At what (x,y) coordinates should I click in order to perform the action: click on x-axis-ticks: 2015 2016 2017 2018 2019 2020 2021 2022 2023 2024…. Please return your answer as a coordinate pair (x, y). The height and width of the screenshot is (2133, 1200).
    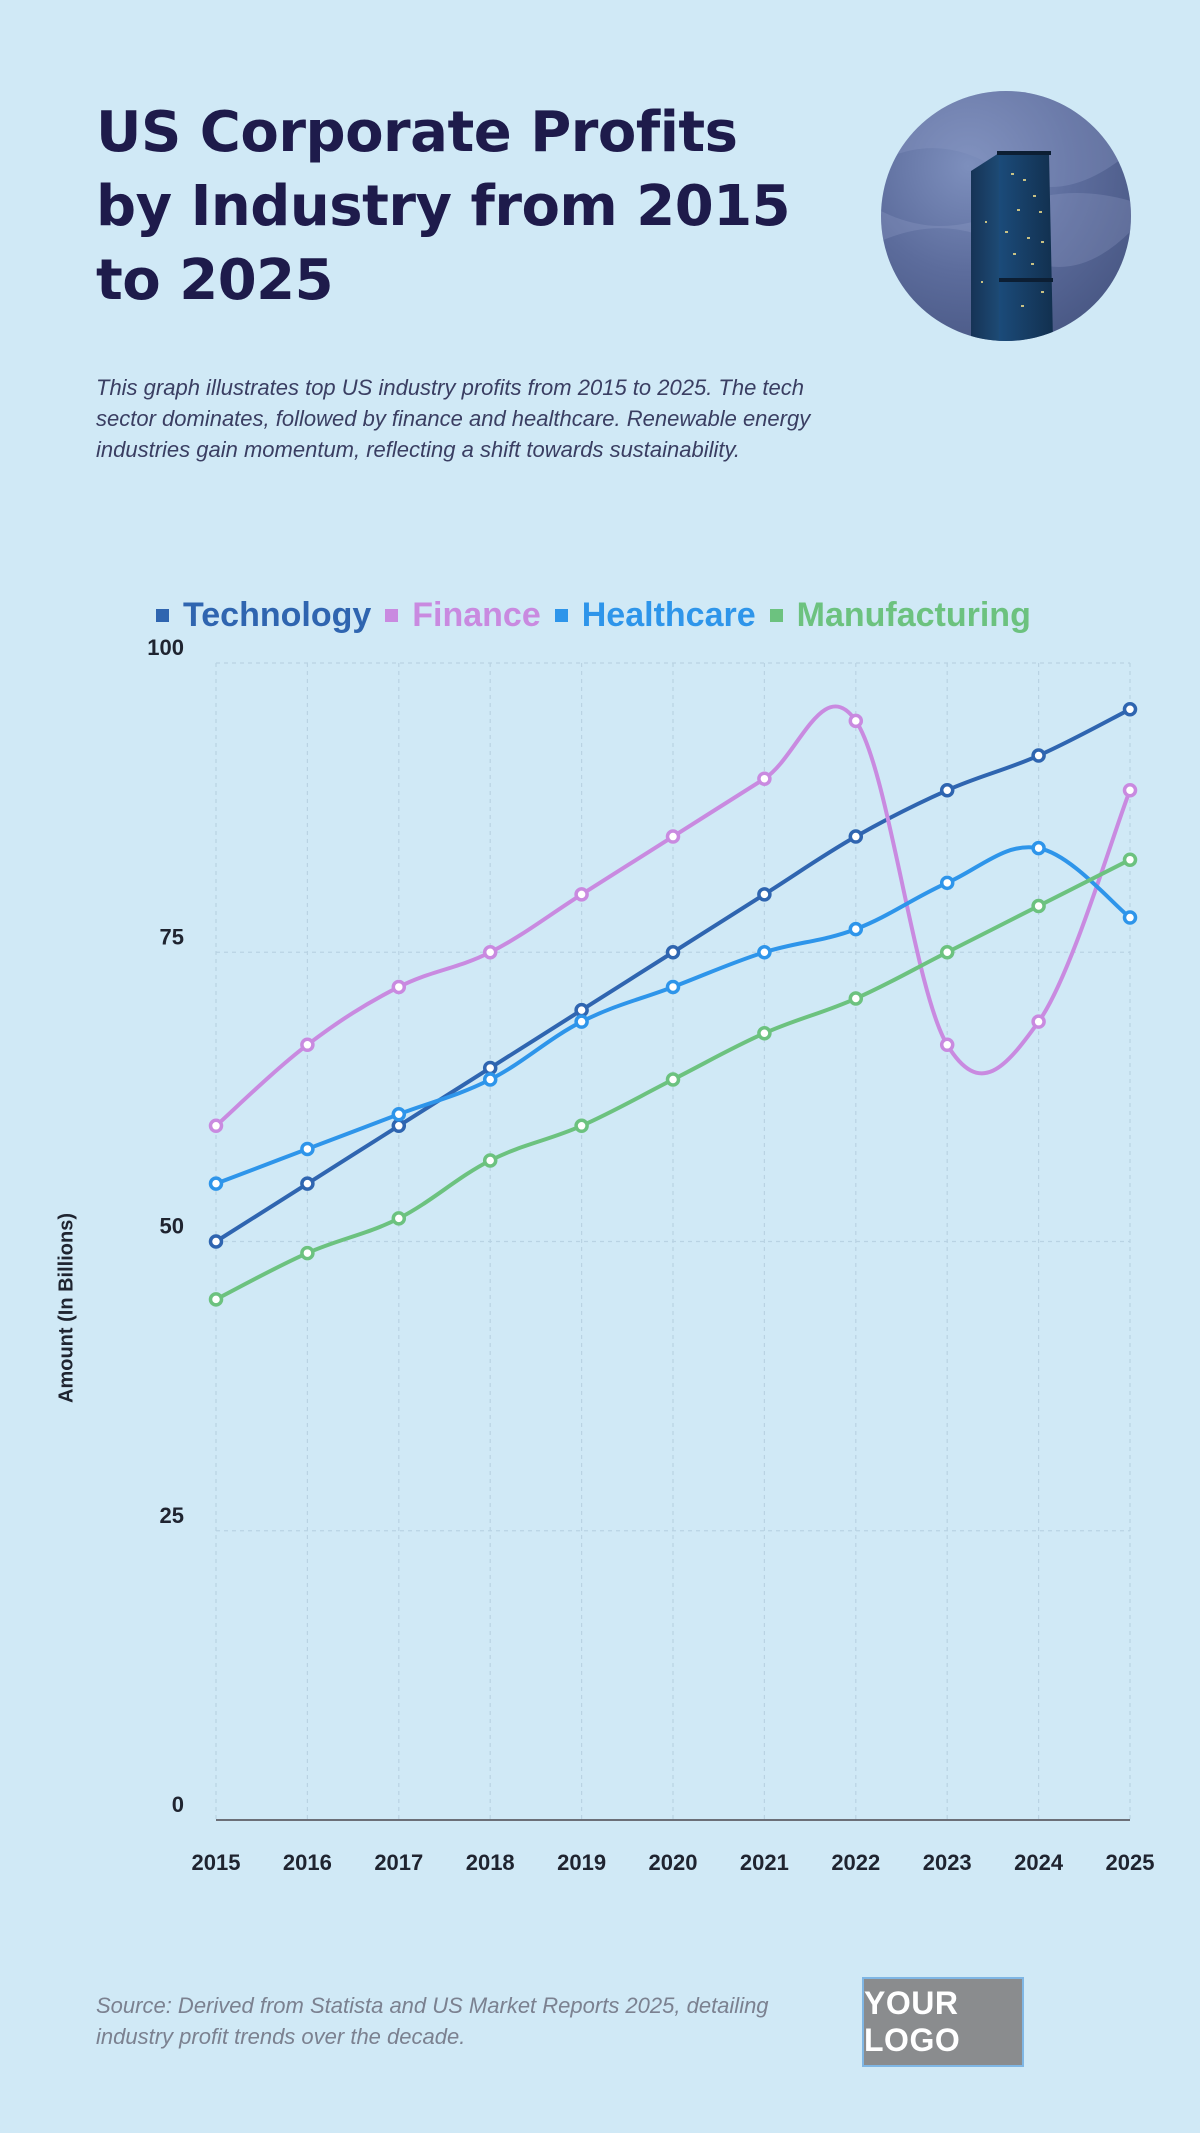
    Looking at the image, I should click on (673, 1862).